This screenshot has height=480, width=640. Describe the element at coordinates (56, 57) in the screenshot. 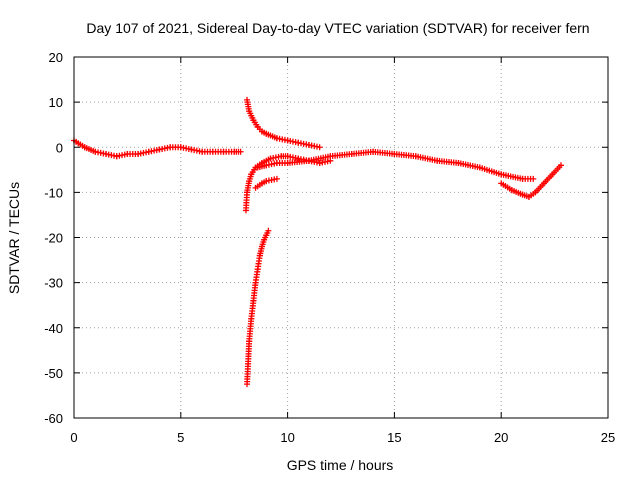

I see `y-tick-label: 20` at that location.